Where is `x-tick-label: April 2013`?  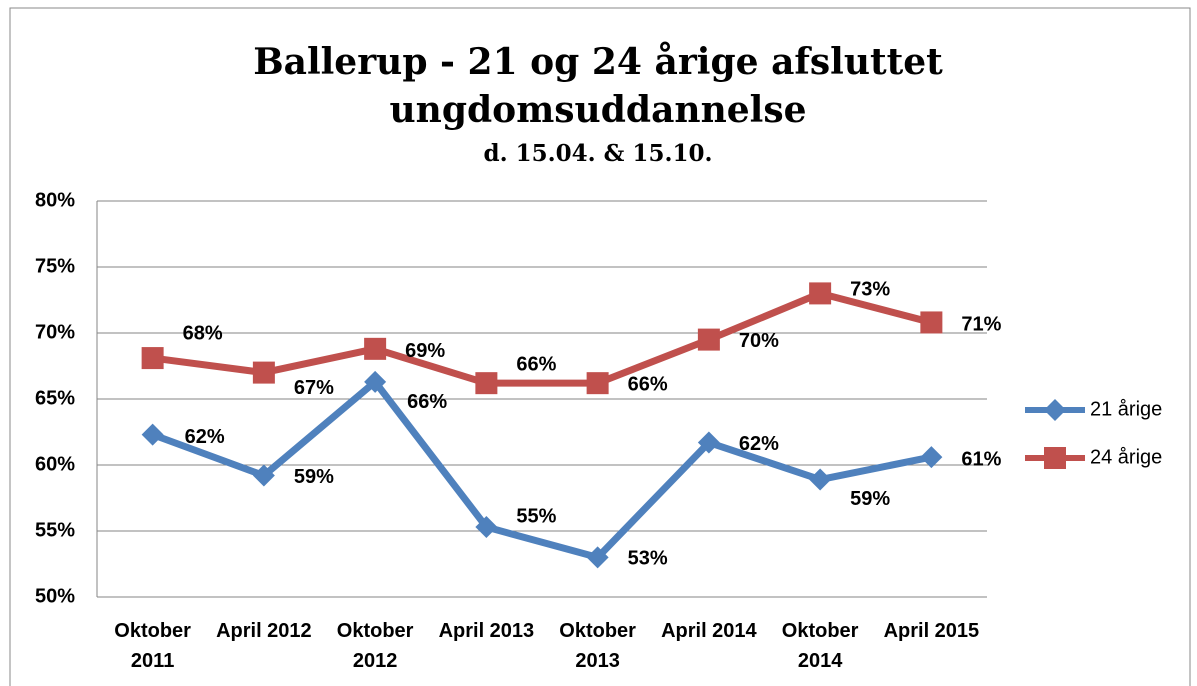
x-tick-label: April 2013 is located at coordinates (486, 631).